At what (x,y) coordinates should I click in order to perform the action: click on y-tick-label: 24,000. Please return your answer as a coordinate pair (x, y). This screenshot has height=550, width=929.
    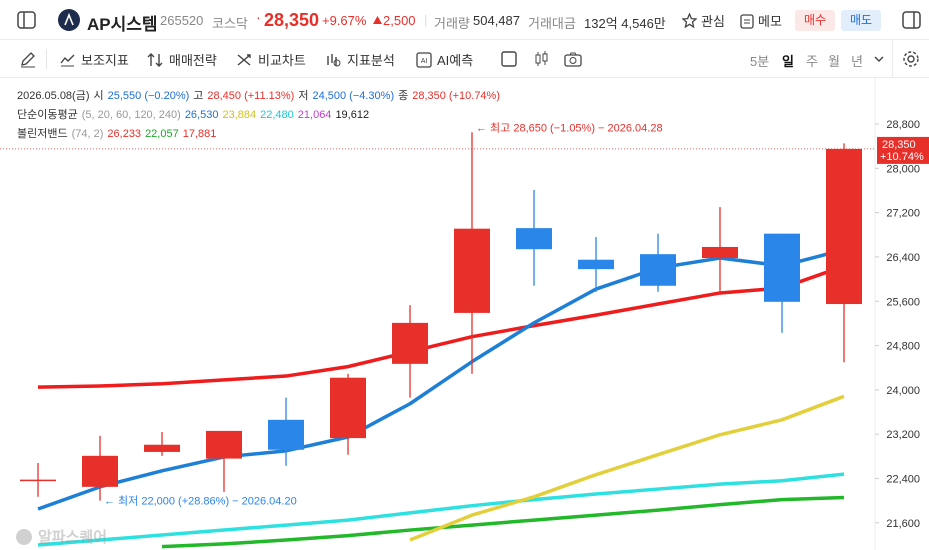
    Looking at the image, I should click on (903, 391).